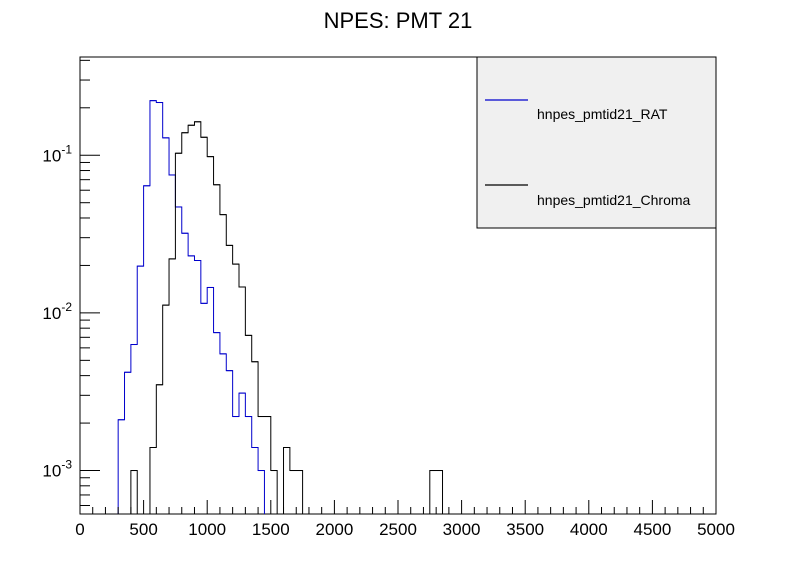 The width and height of the screenshot is (796, 572). What do you see at coordinates (71, 283) in the screenshot?
I see `y-axis: 10⁻³ 10⁻² 10⁻¹` at bounding box center [71, 283].